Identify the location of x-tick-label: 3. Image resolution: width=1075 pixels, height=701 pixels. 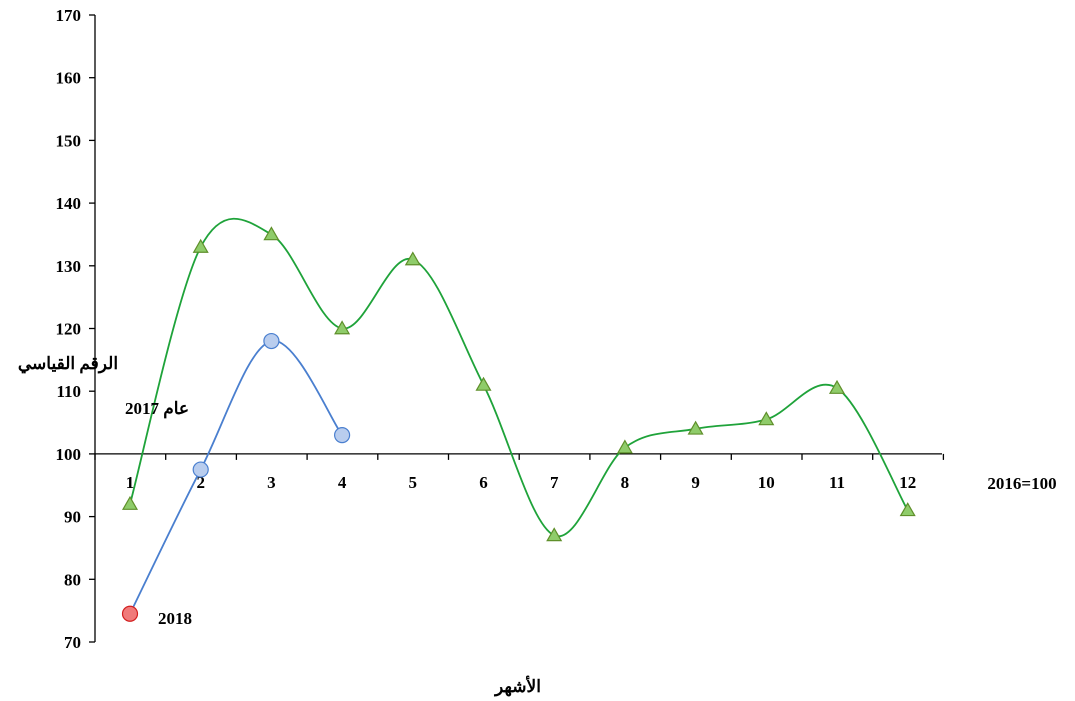
(271, 482).